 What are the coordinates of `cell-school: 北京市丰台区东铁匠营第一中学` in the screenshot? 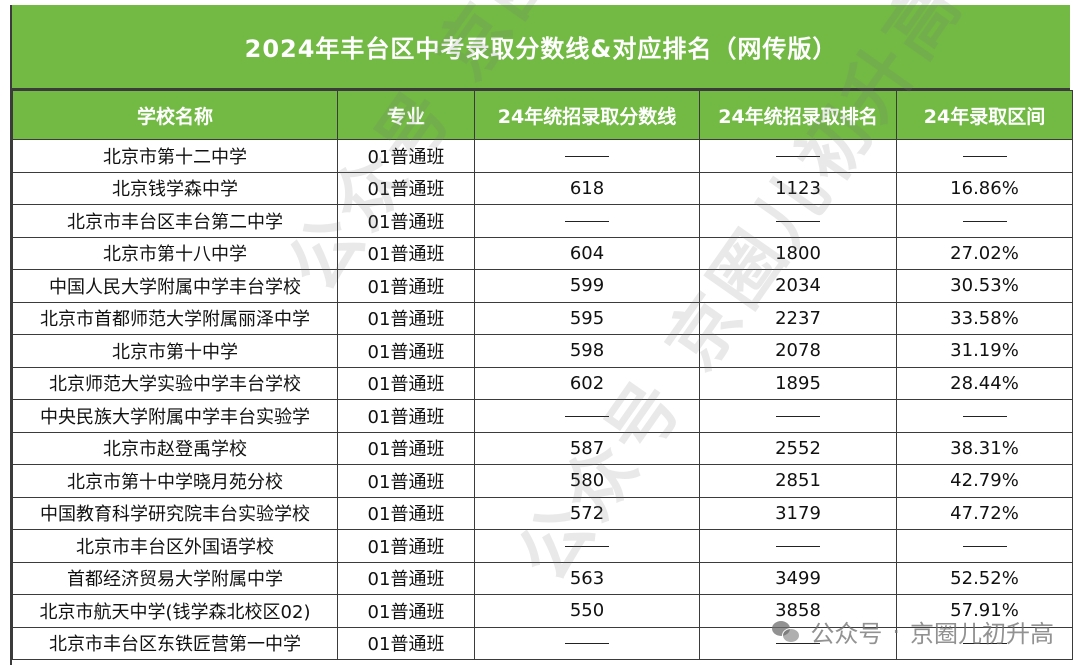 It's located at (175, 643).